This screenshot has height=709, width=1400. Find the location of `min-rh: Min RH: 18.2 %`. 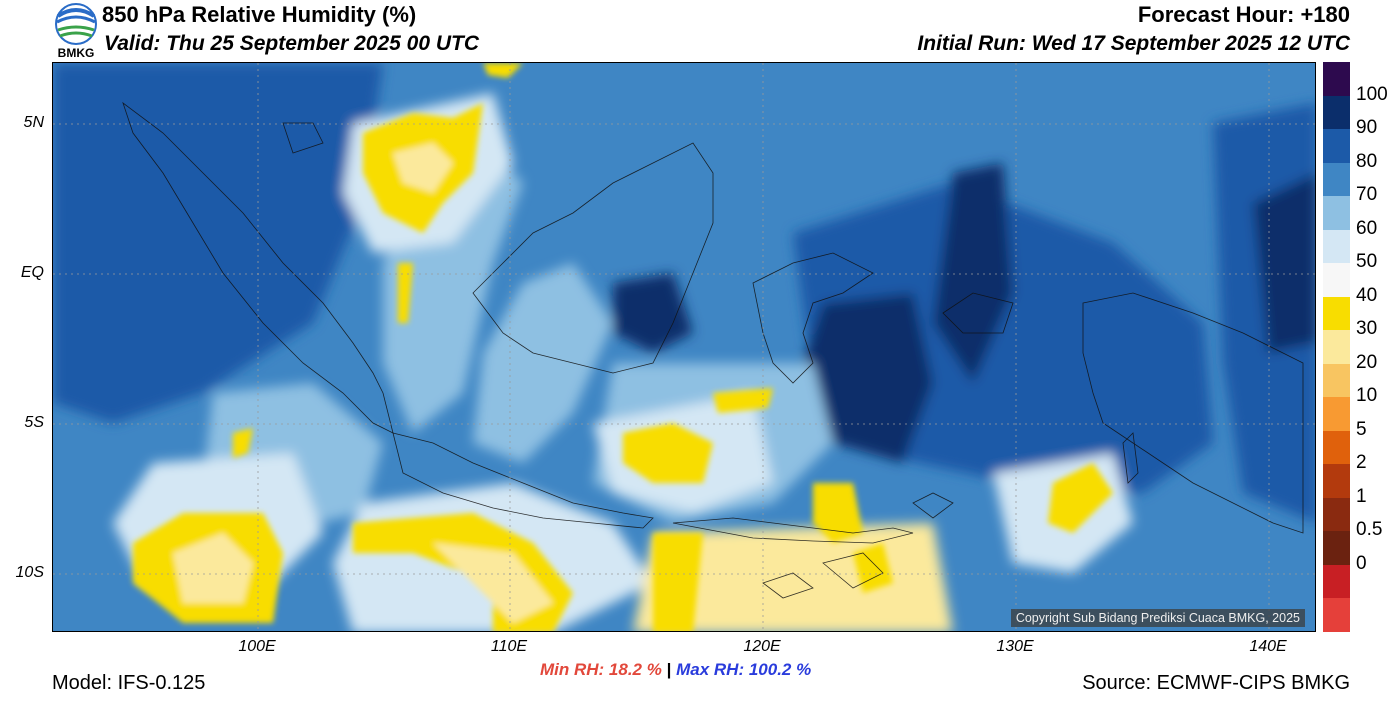

min-rh: Min RH: 18.2 % is located at coordinates (601, 669).